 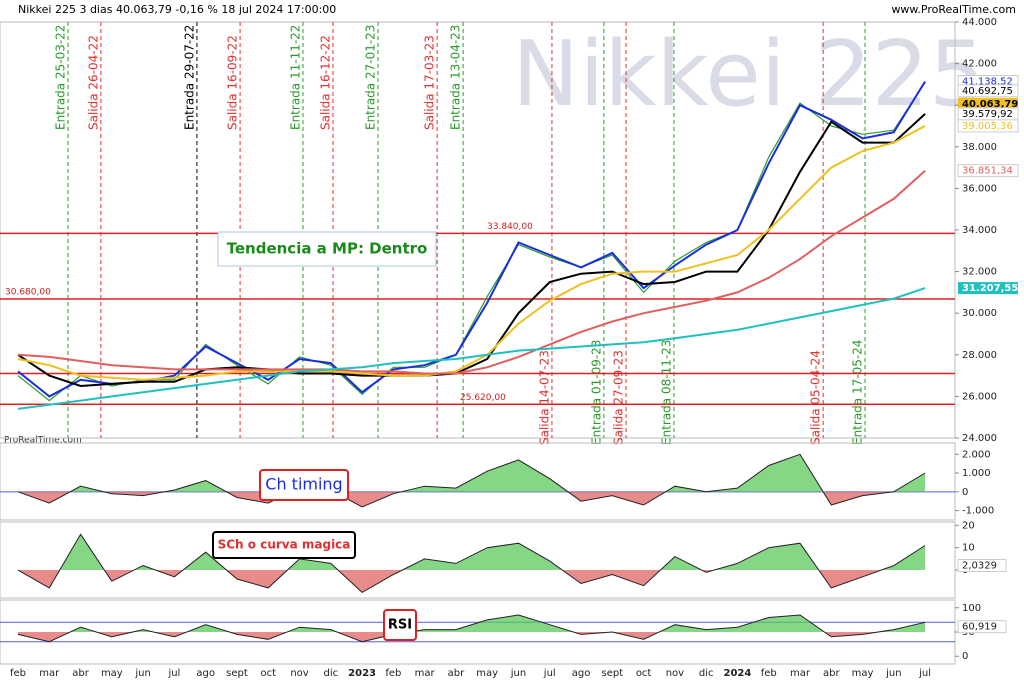 I want to click on x-tick-label: 2024, so click(x=738, y=673).